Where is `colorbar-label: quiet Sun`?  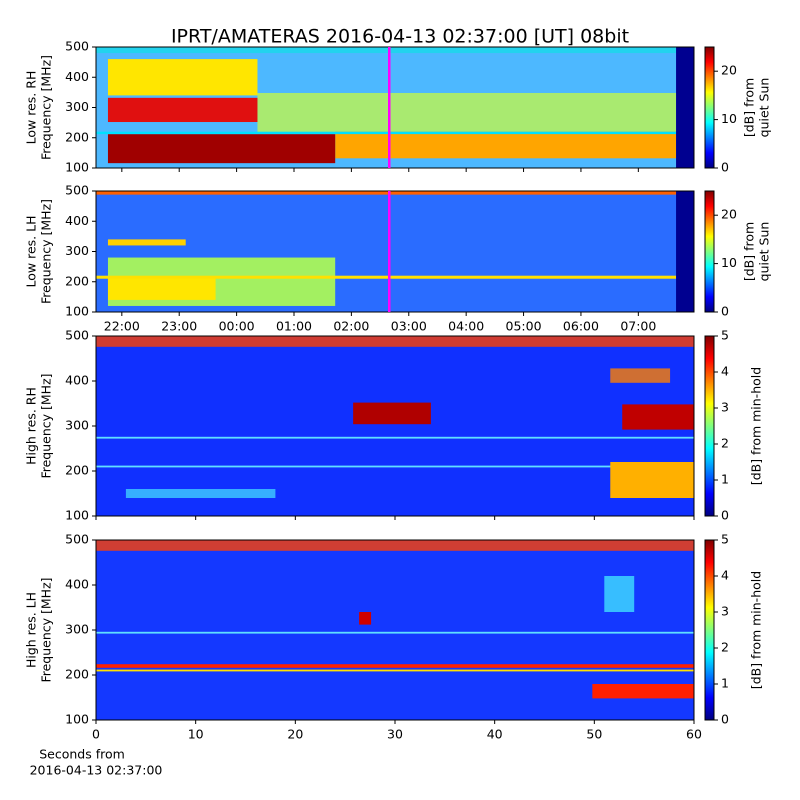 colorbar-label: quiet Sun is located at coordinates (764, 108).